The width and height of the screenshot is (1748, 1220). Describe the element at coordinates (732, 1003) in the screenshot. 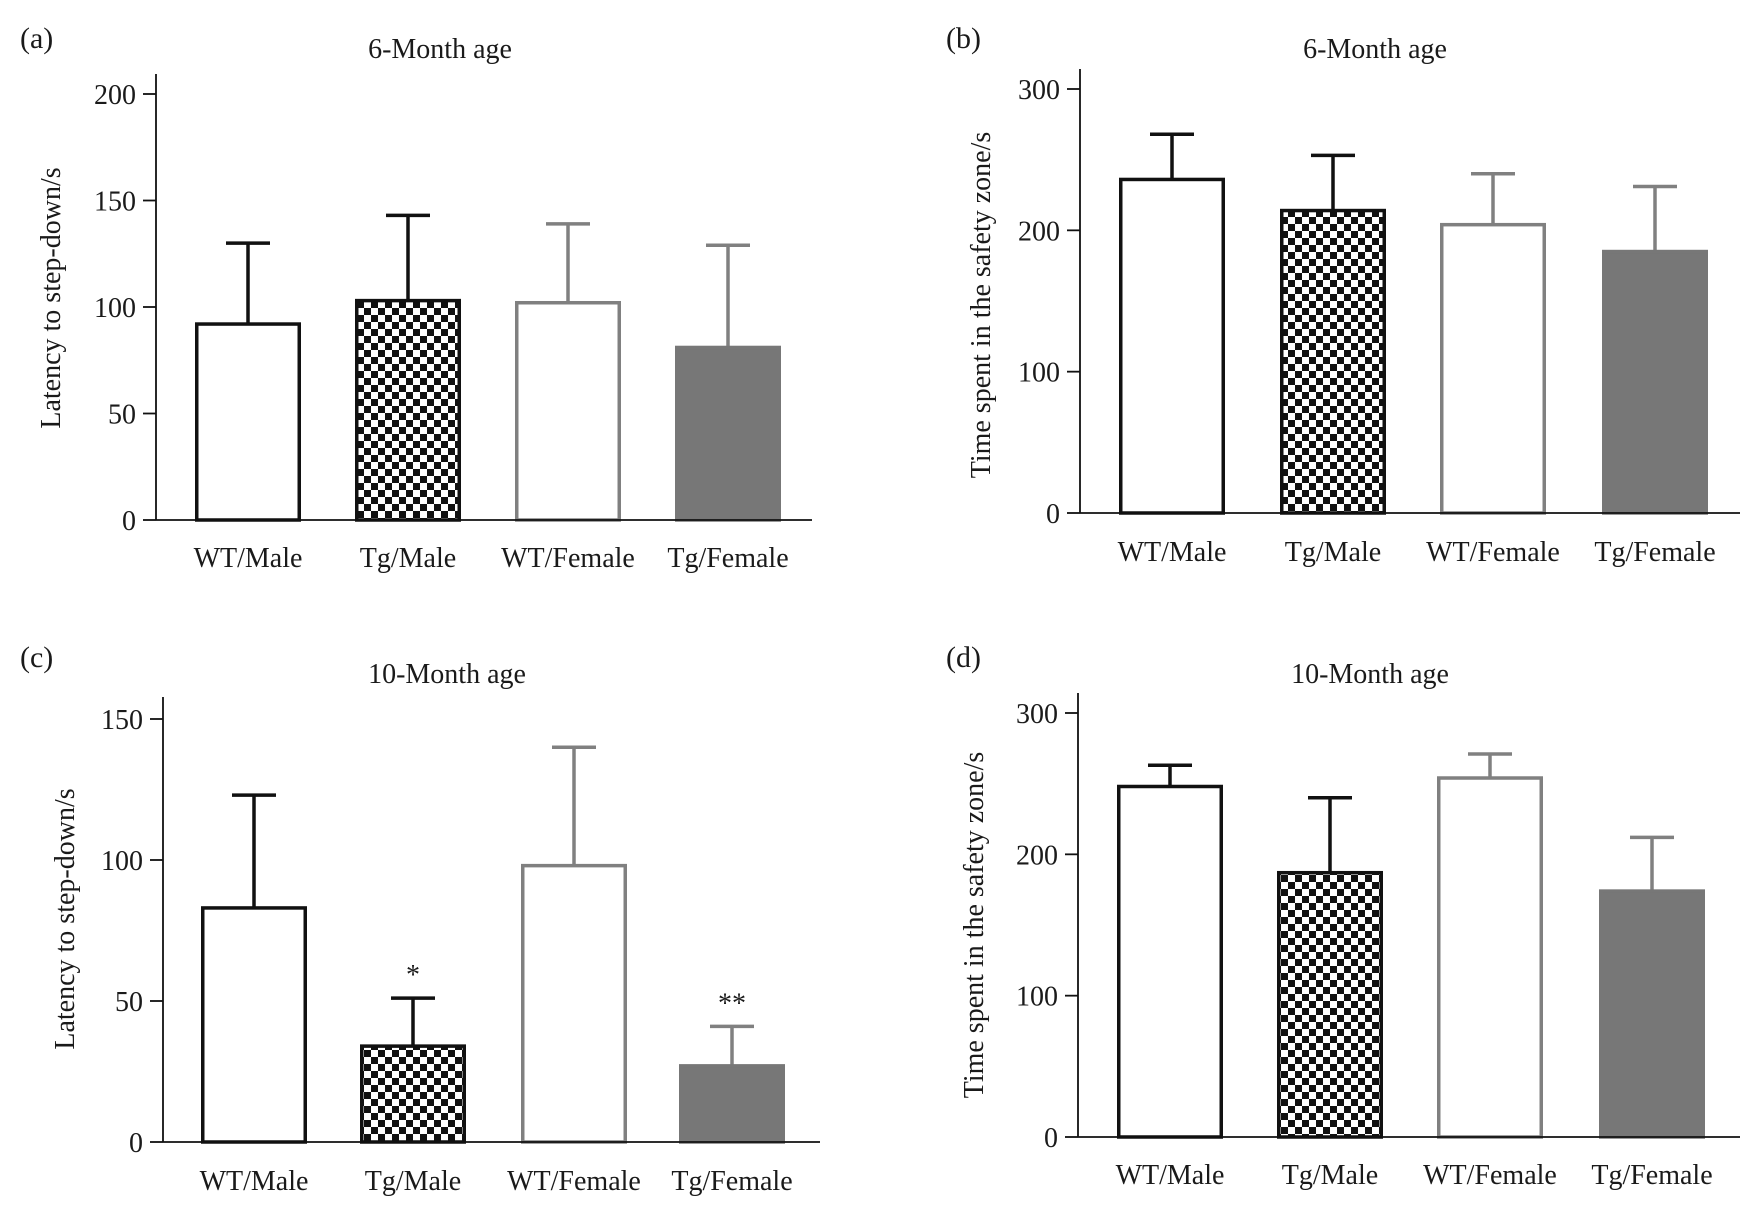

I see `significance-label: **` at that location.